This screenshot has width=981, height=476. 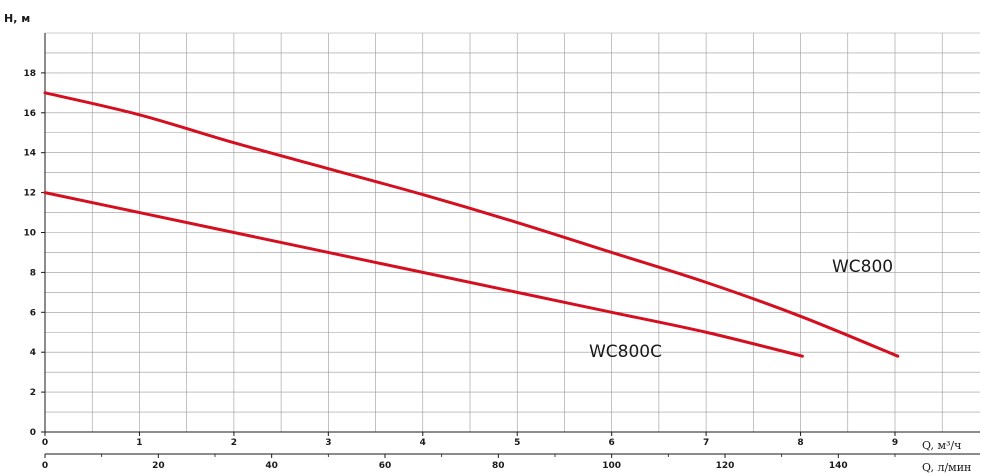 I want to click on y-tick-label: 18, so click(x=29, y=74).